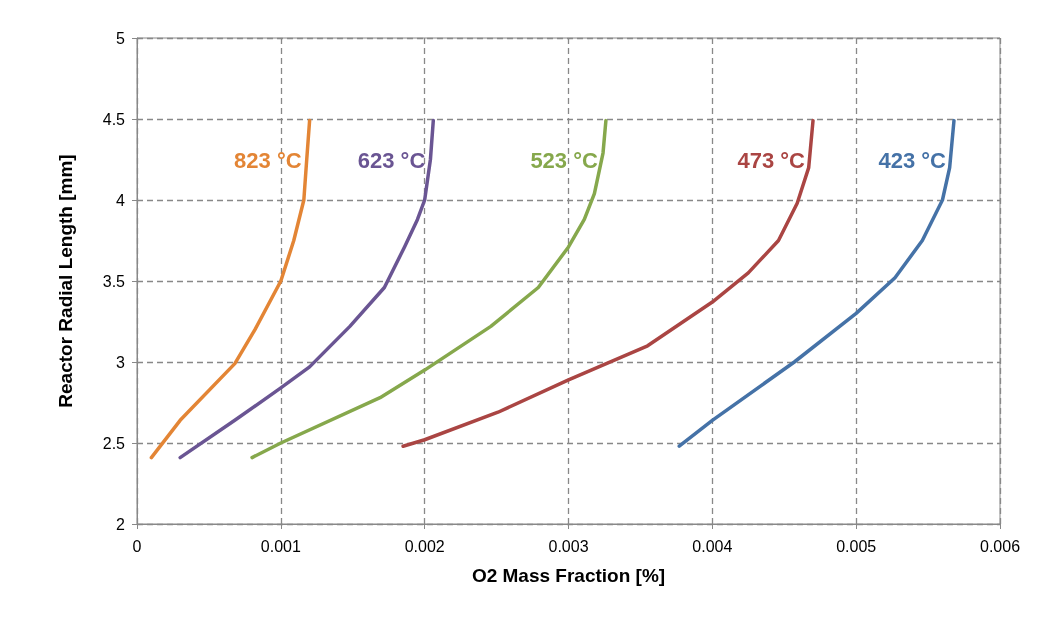  What do you see at coordinates (114, 281) in the screenshot?
I see `y-tick-label: 3.5` at bounding box center [114, 281].